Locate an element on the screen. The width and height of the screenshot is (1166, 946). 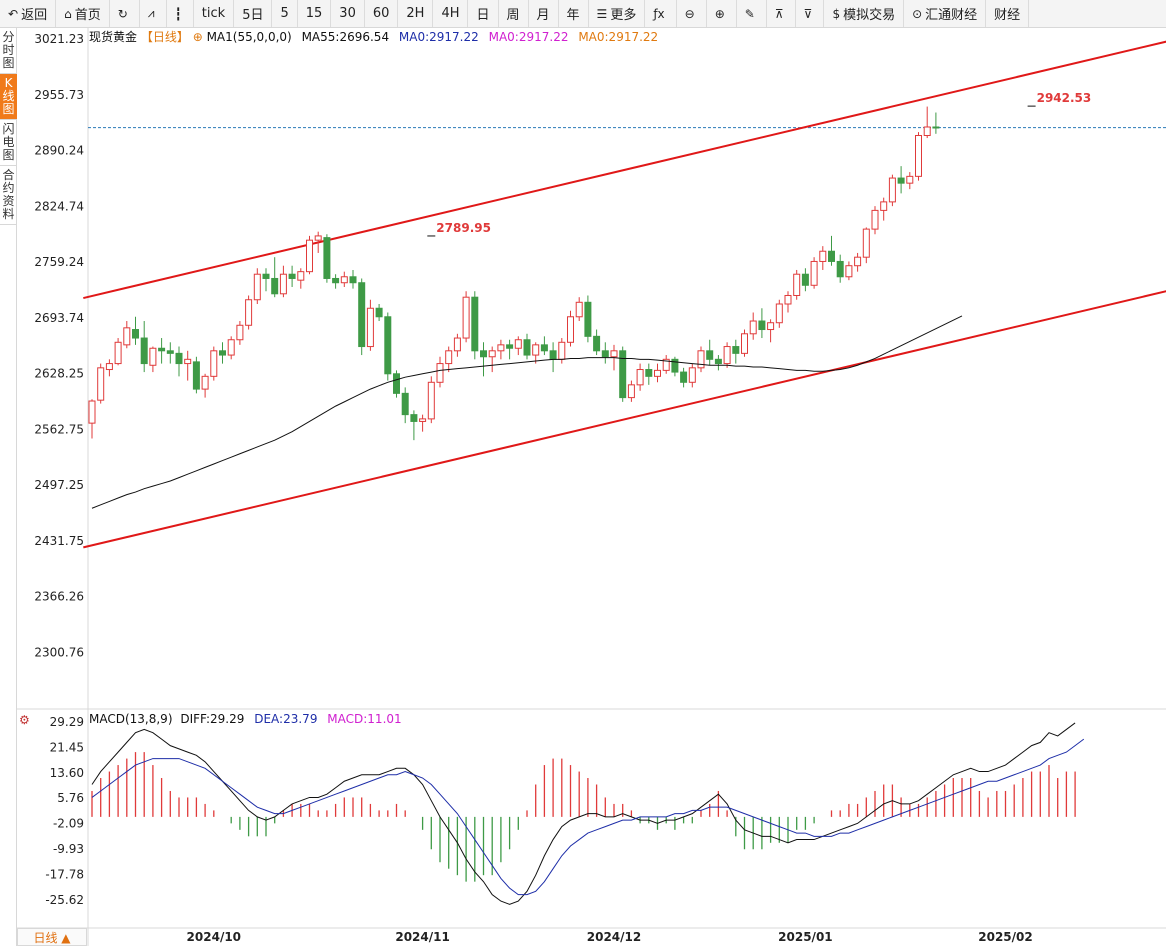
huitong-button: ⊙ 汇通财经 is located at coordinates (945, 13).